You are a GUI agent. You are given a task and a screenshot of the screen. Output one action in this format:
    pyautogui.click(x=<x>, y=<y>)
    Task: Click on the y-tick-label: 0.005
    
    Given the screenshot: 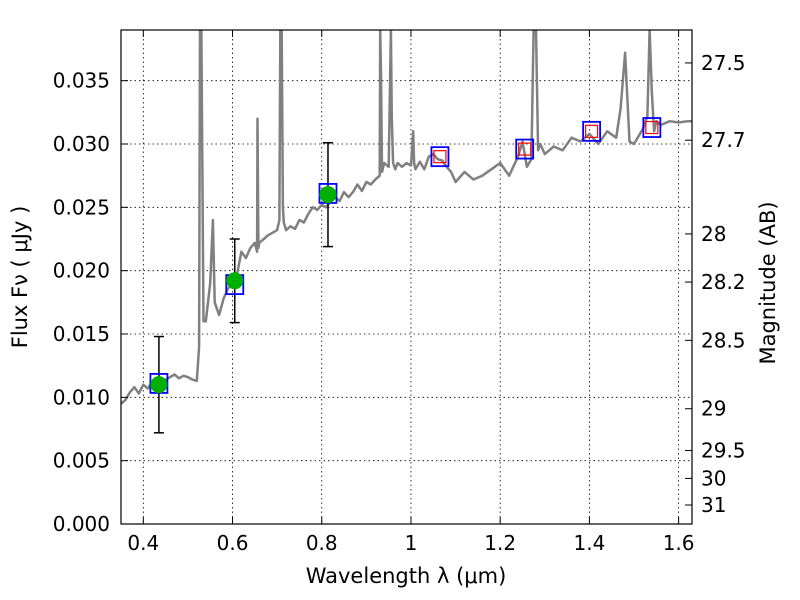 What is the action you would take?
    pyautogui.click(x=81, y=461)
    